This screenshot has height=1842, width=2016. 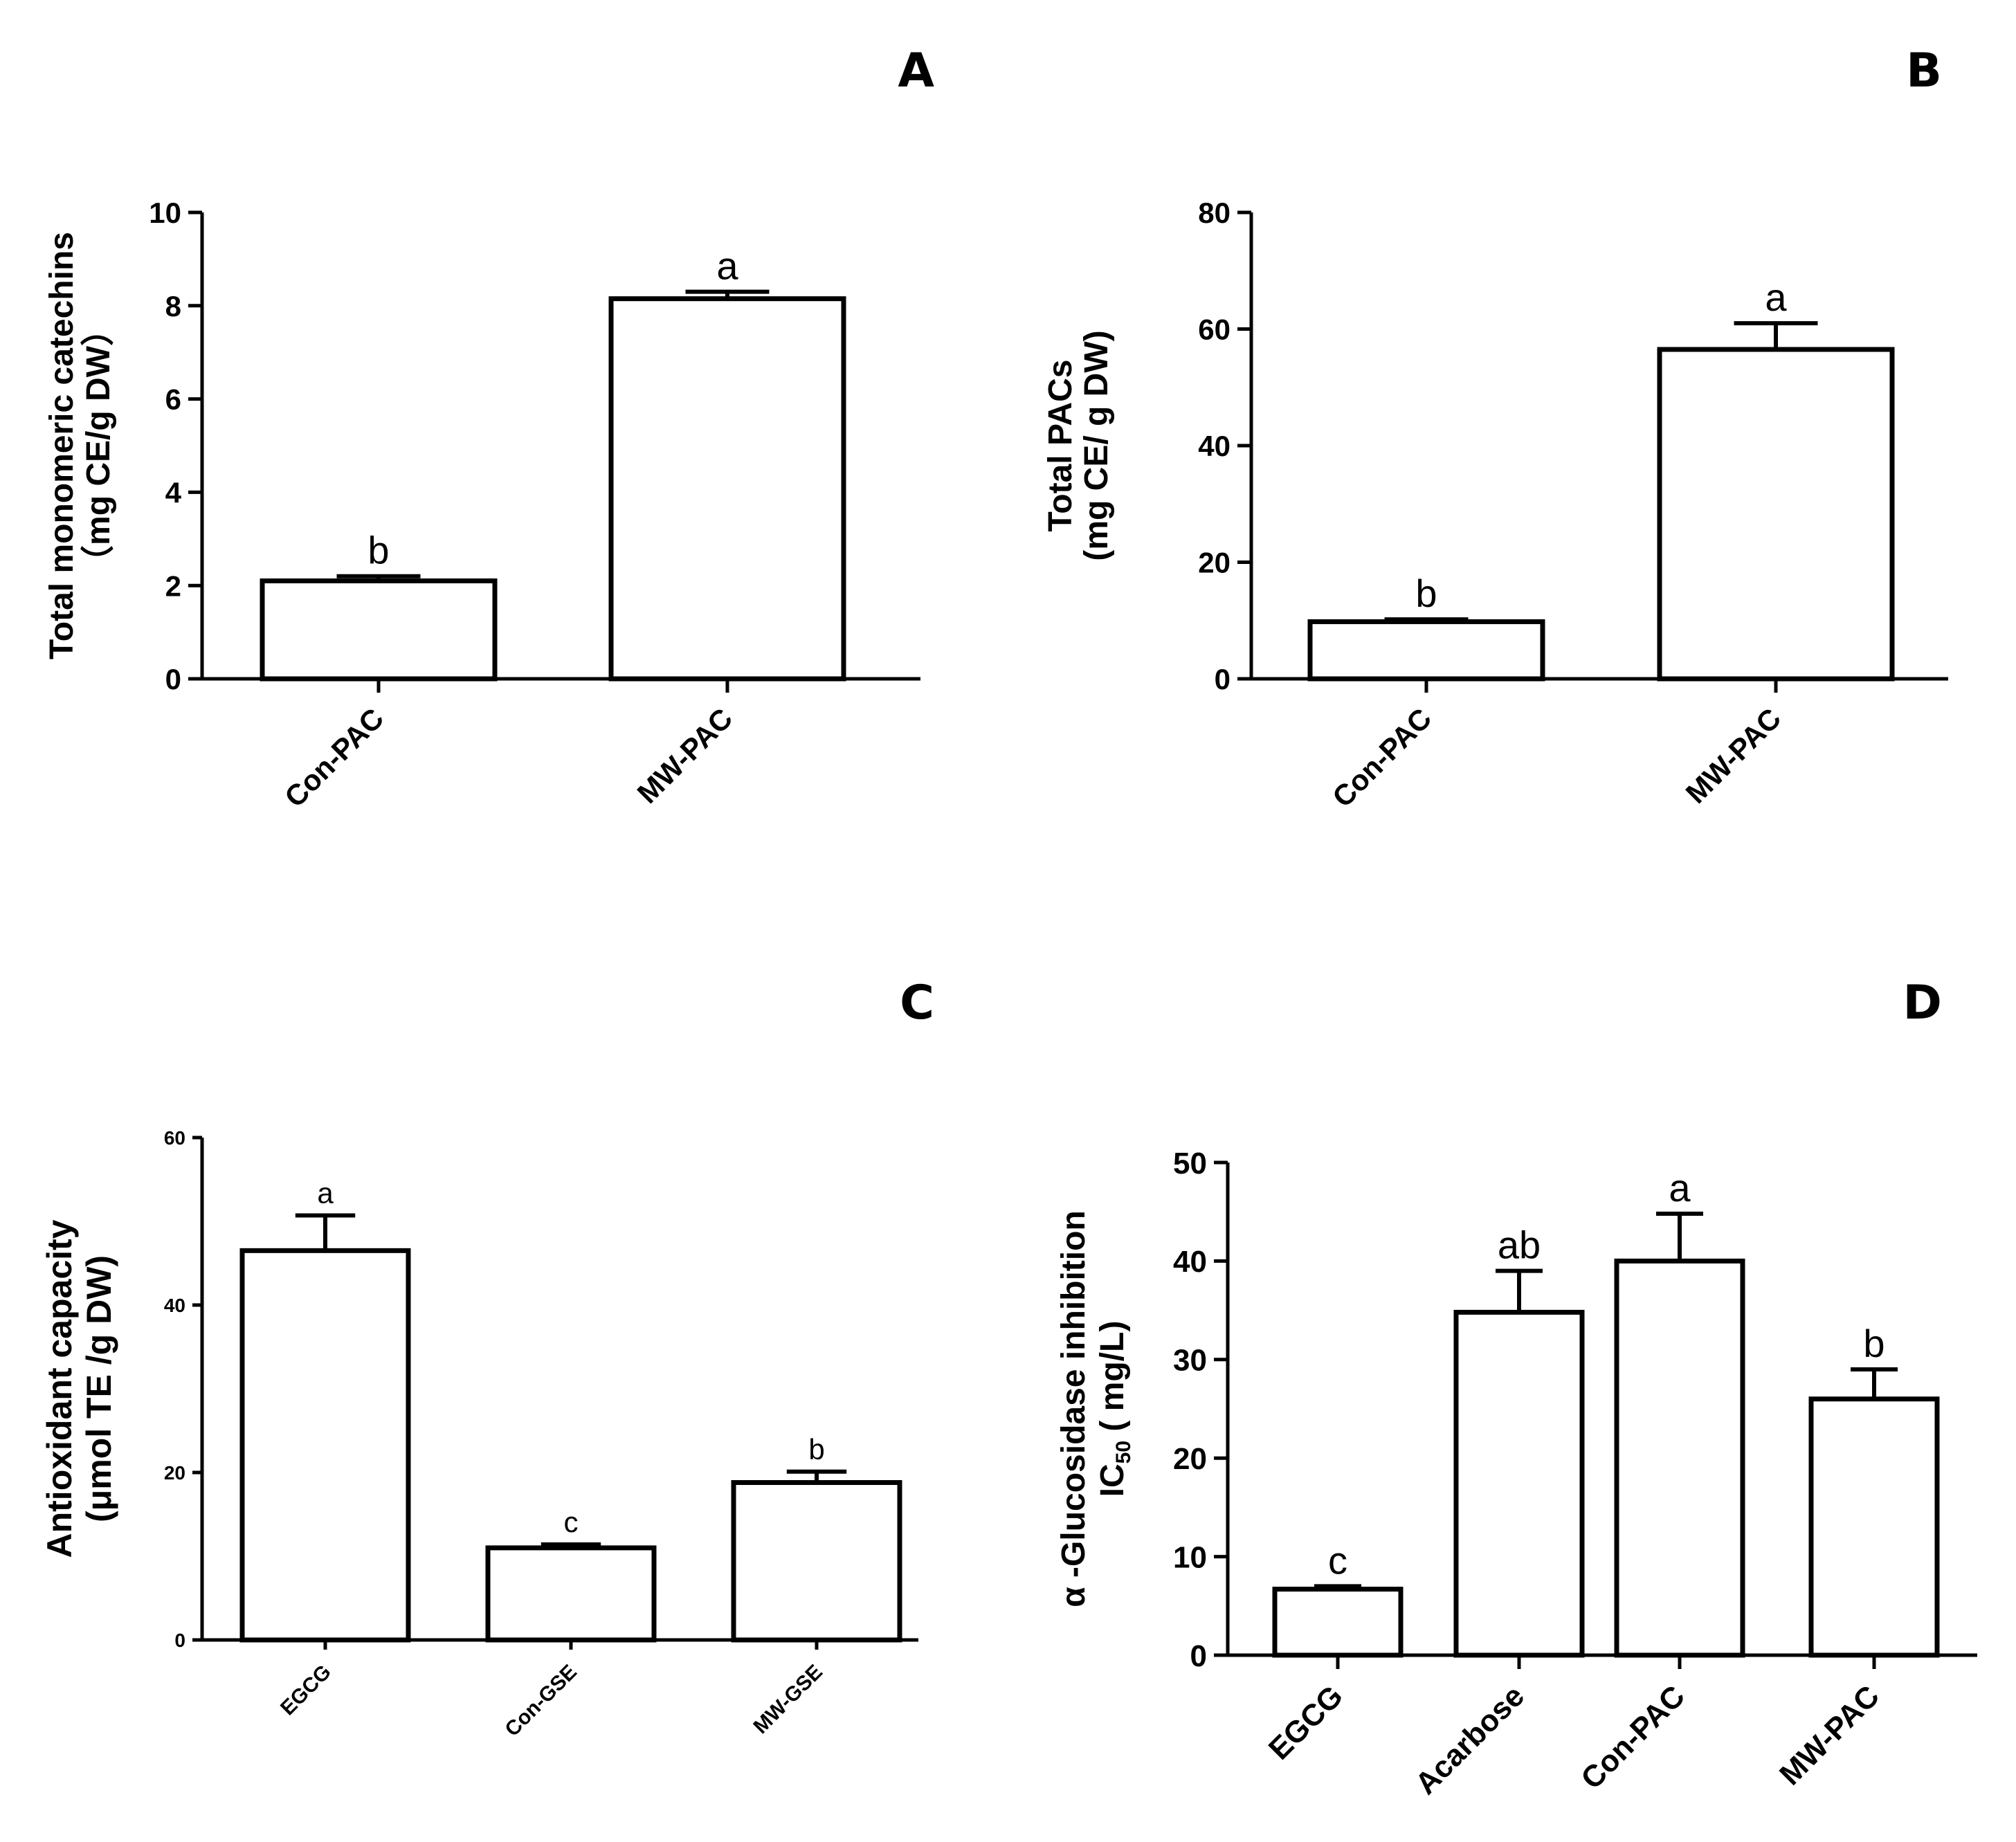 I want to click on y-axis-subtitle-main: IC, so click(x=1112, y=1480).